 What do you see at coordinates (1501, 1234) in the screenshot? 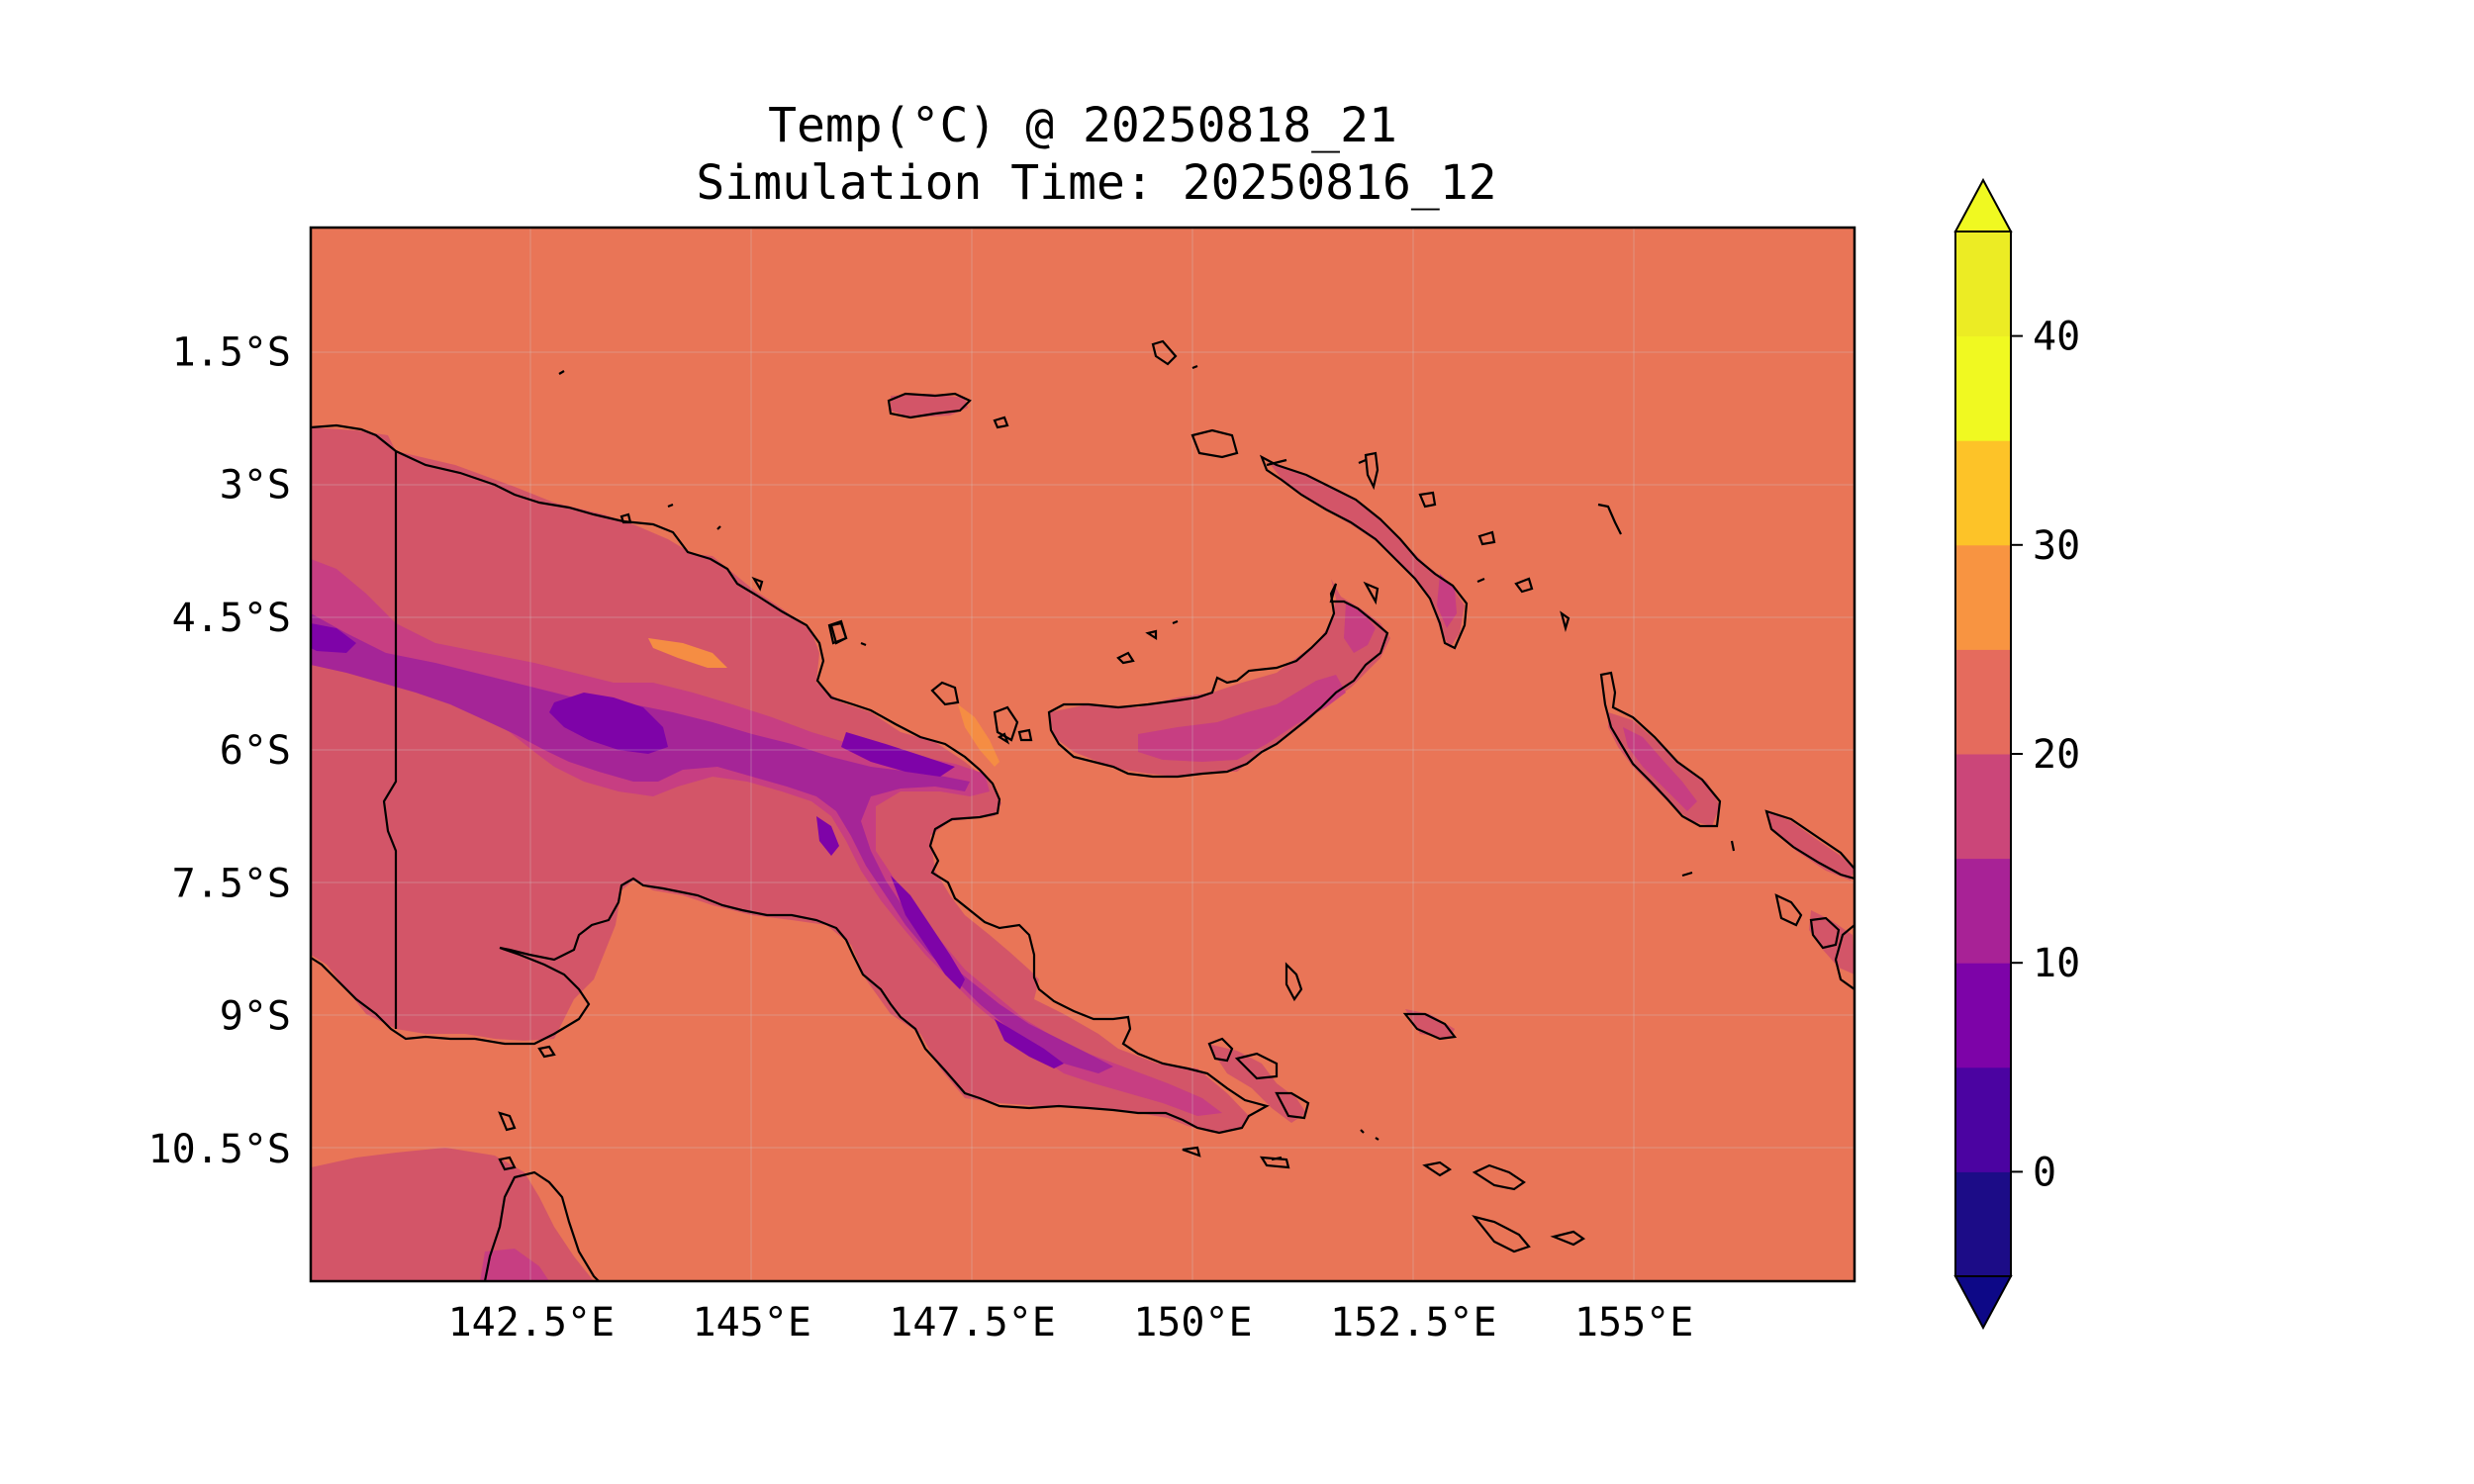
I see `sudest-coastline` at bounding box center [1501, 1234].